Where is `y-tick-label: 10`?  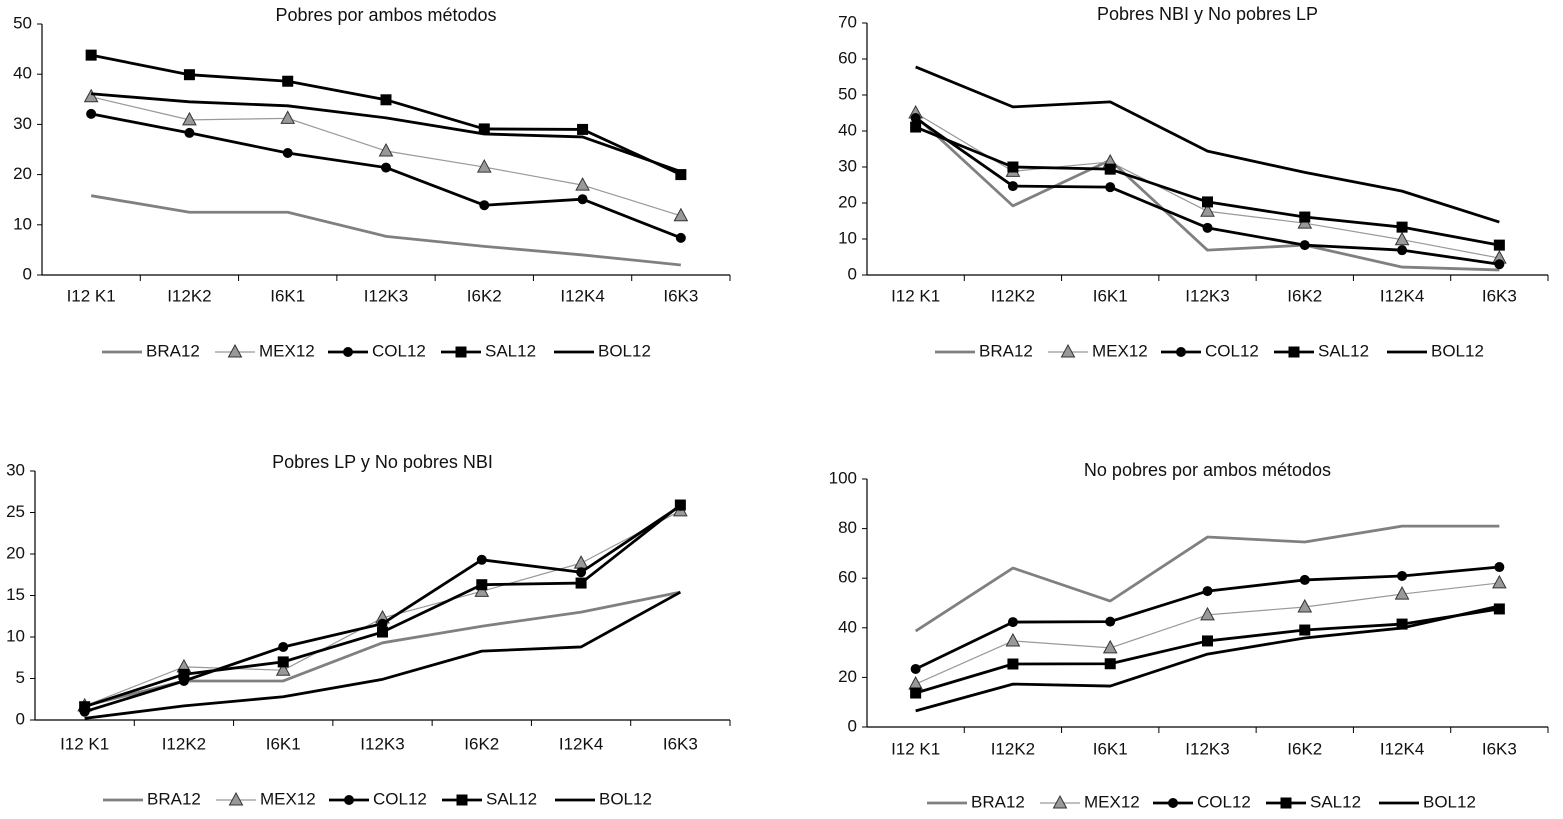 y-tick-label: 10 is located at coordinates (22, 223).